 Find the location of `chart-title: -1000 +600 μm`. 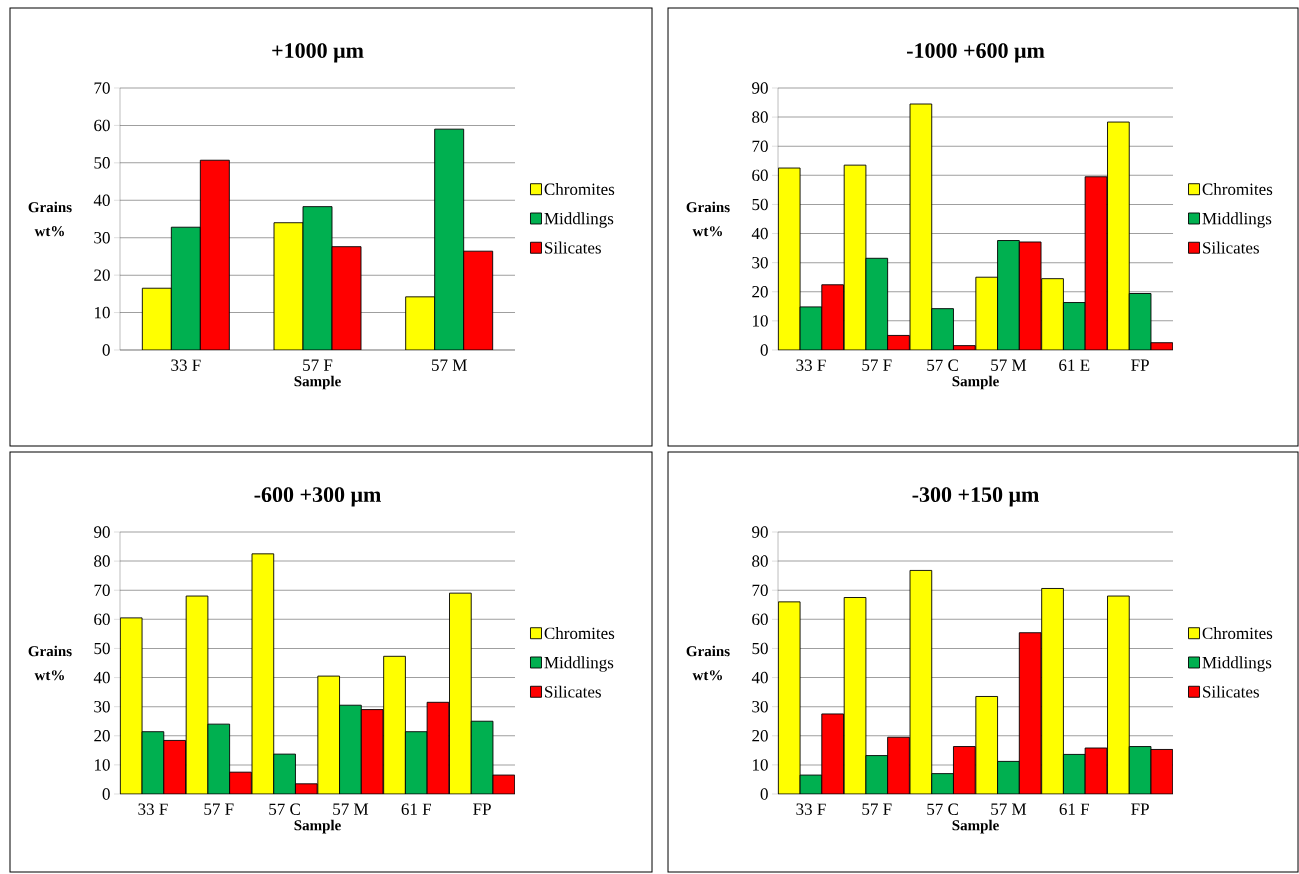

chart-title: -1000 +600 μm is located at coordinates (976, 53).